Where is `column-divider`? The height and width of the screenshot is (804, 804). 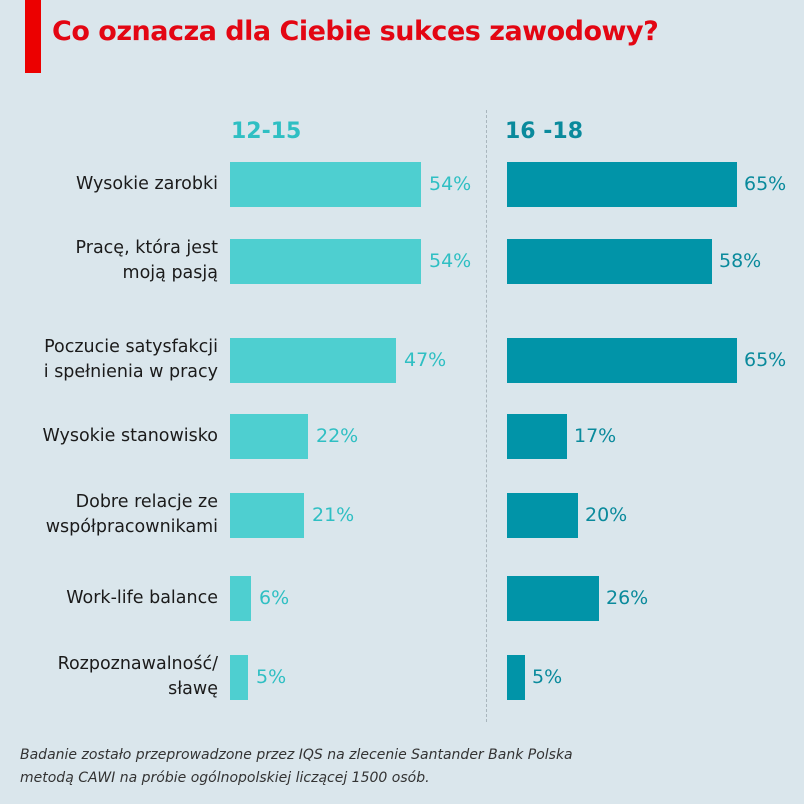
column-divider is located at coordinates (486, 416).